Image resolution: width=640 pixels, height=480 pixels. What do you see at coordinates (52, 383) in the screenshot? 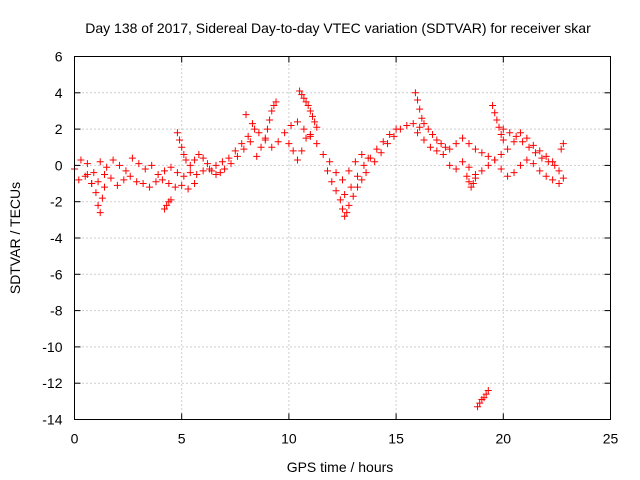
I see `y-tick-label: -12` at bounding box center [52, 383].